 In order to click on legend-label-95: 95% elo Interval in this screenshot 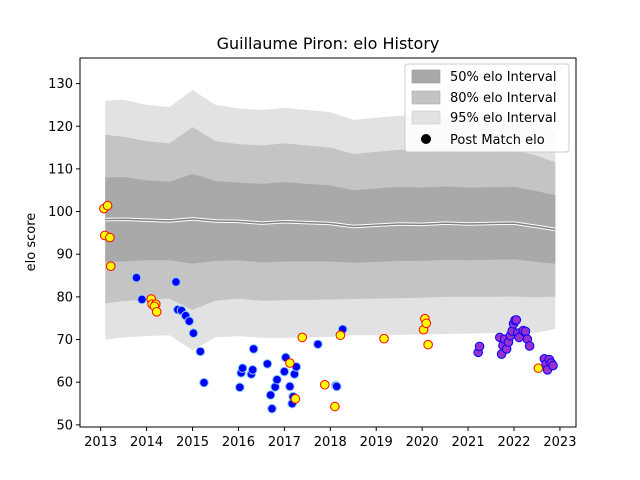, I will do `click(503, 118)`.